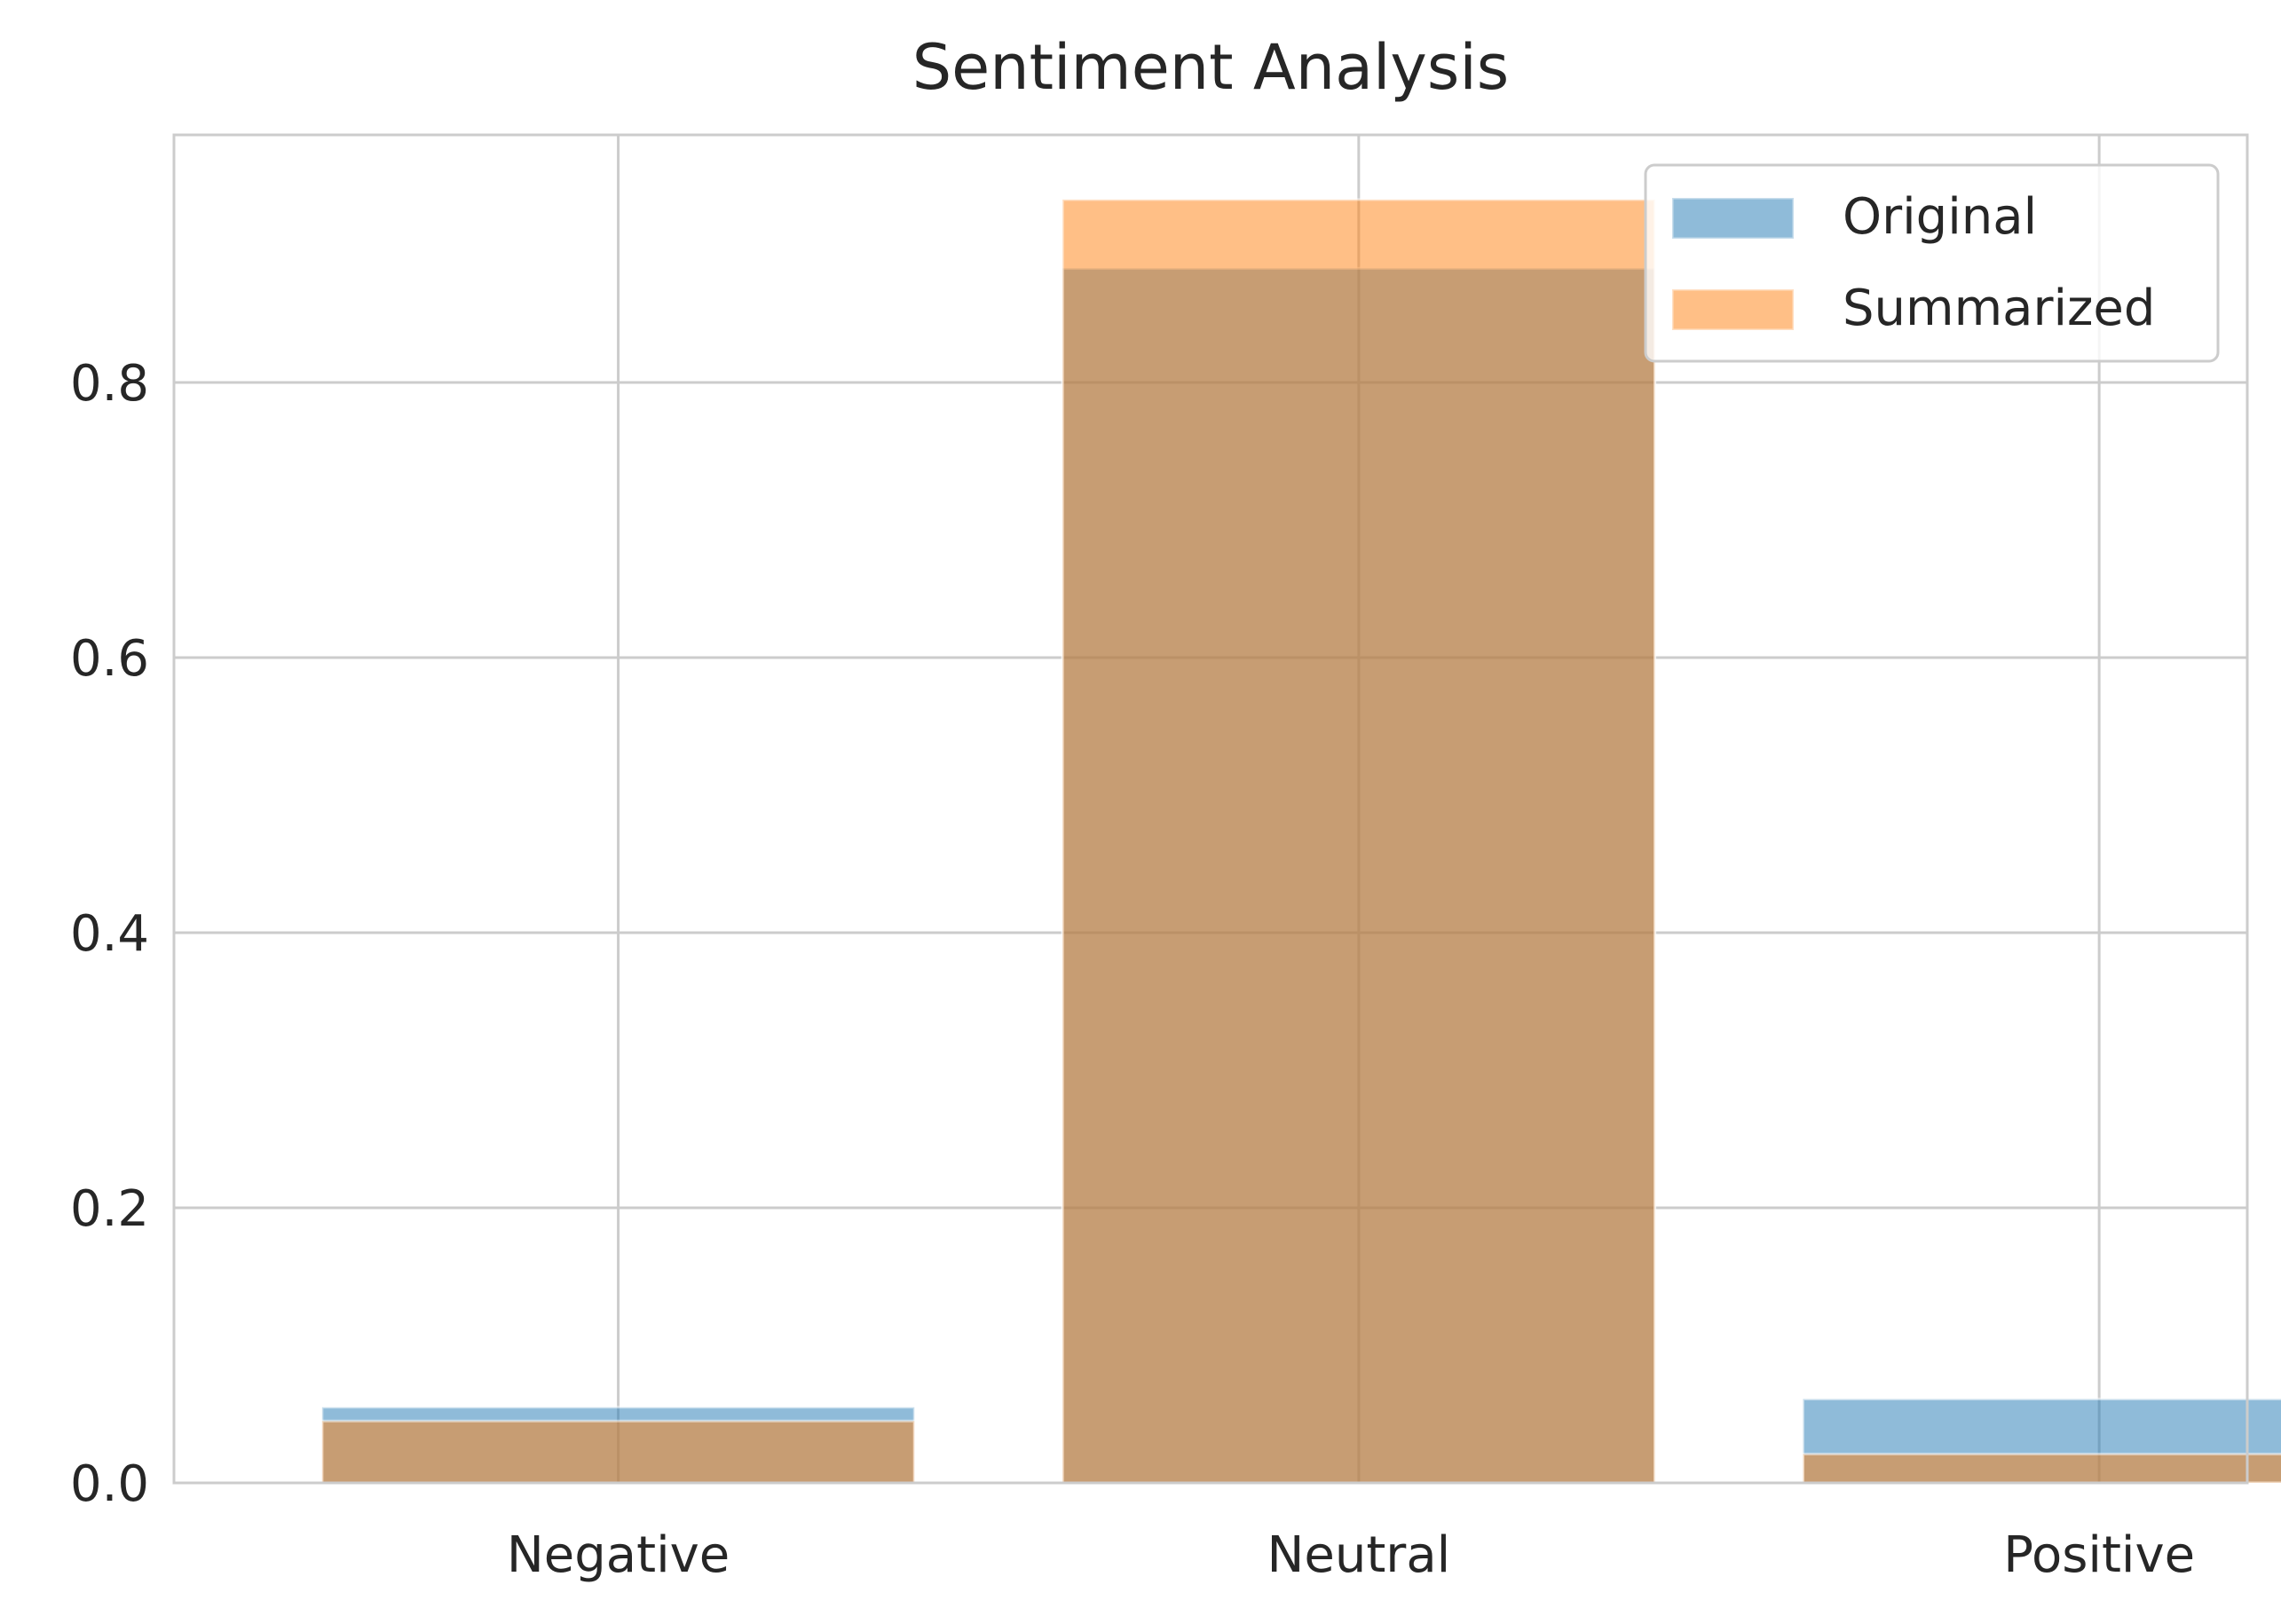  Describe the element at coordinates (1359, 1555) in the screenshot. I see `x-tick-label: Neutral` at that location.